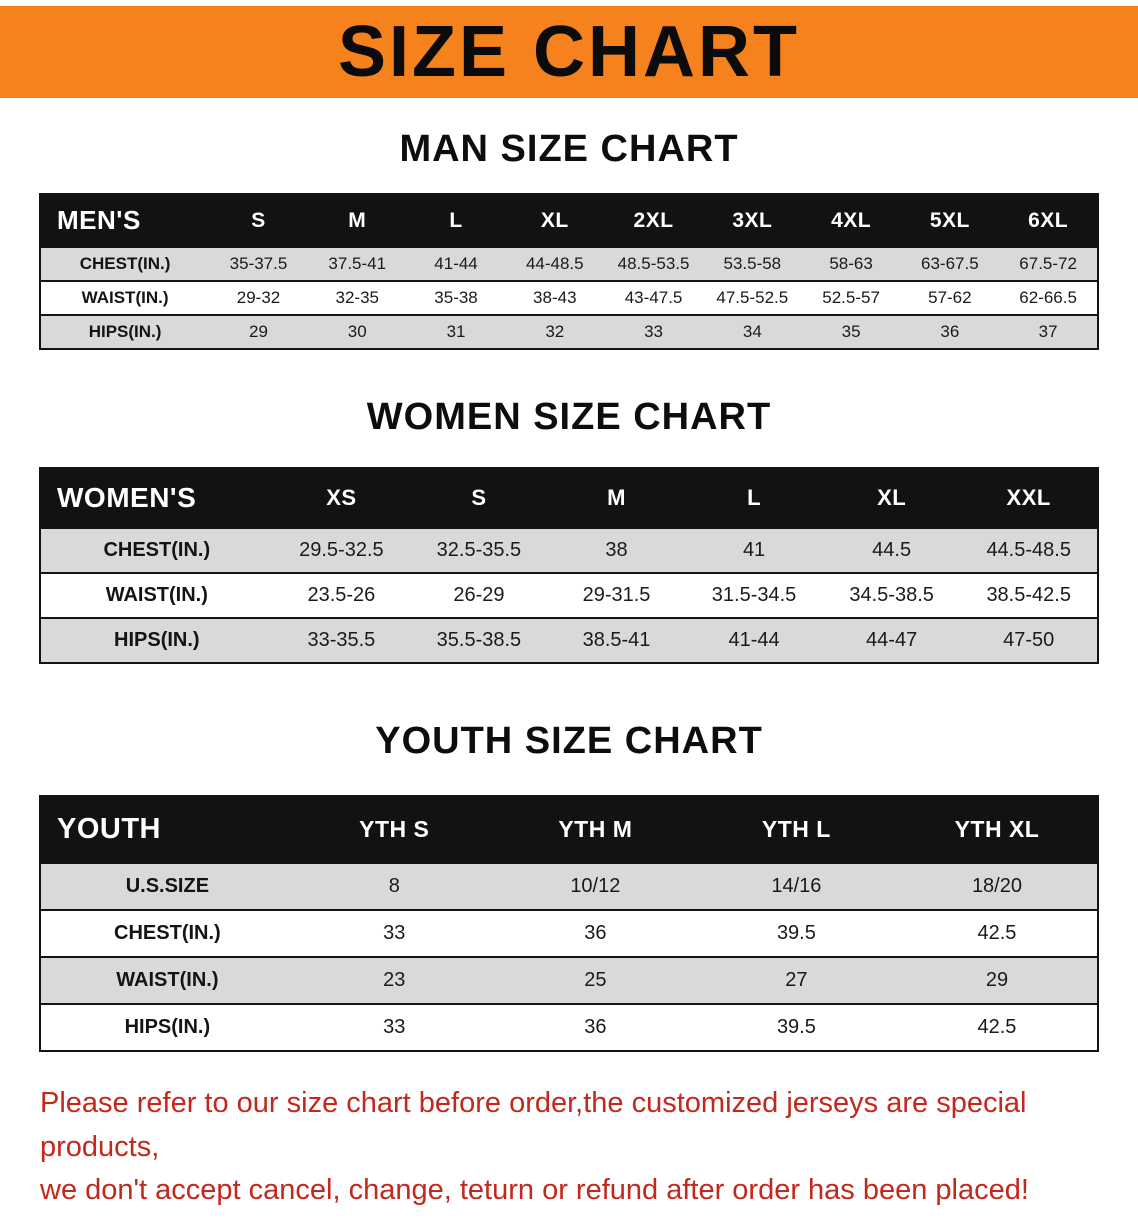  I want to click on banner-title: SIZE CHART, so click(569, 52).